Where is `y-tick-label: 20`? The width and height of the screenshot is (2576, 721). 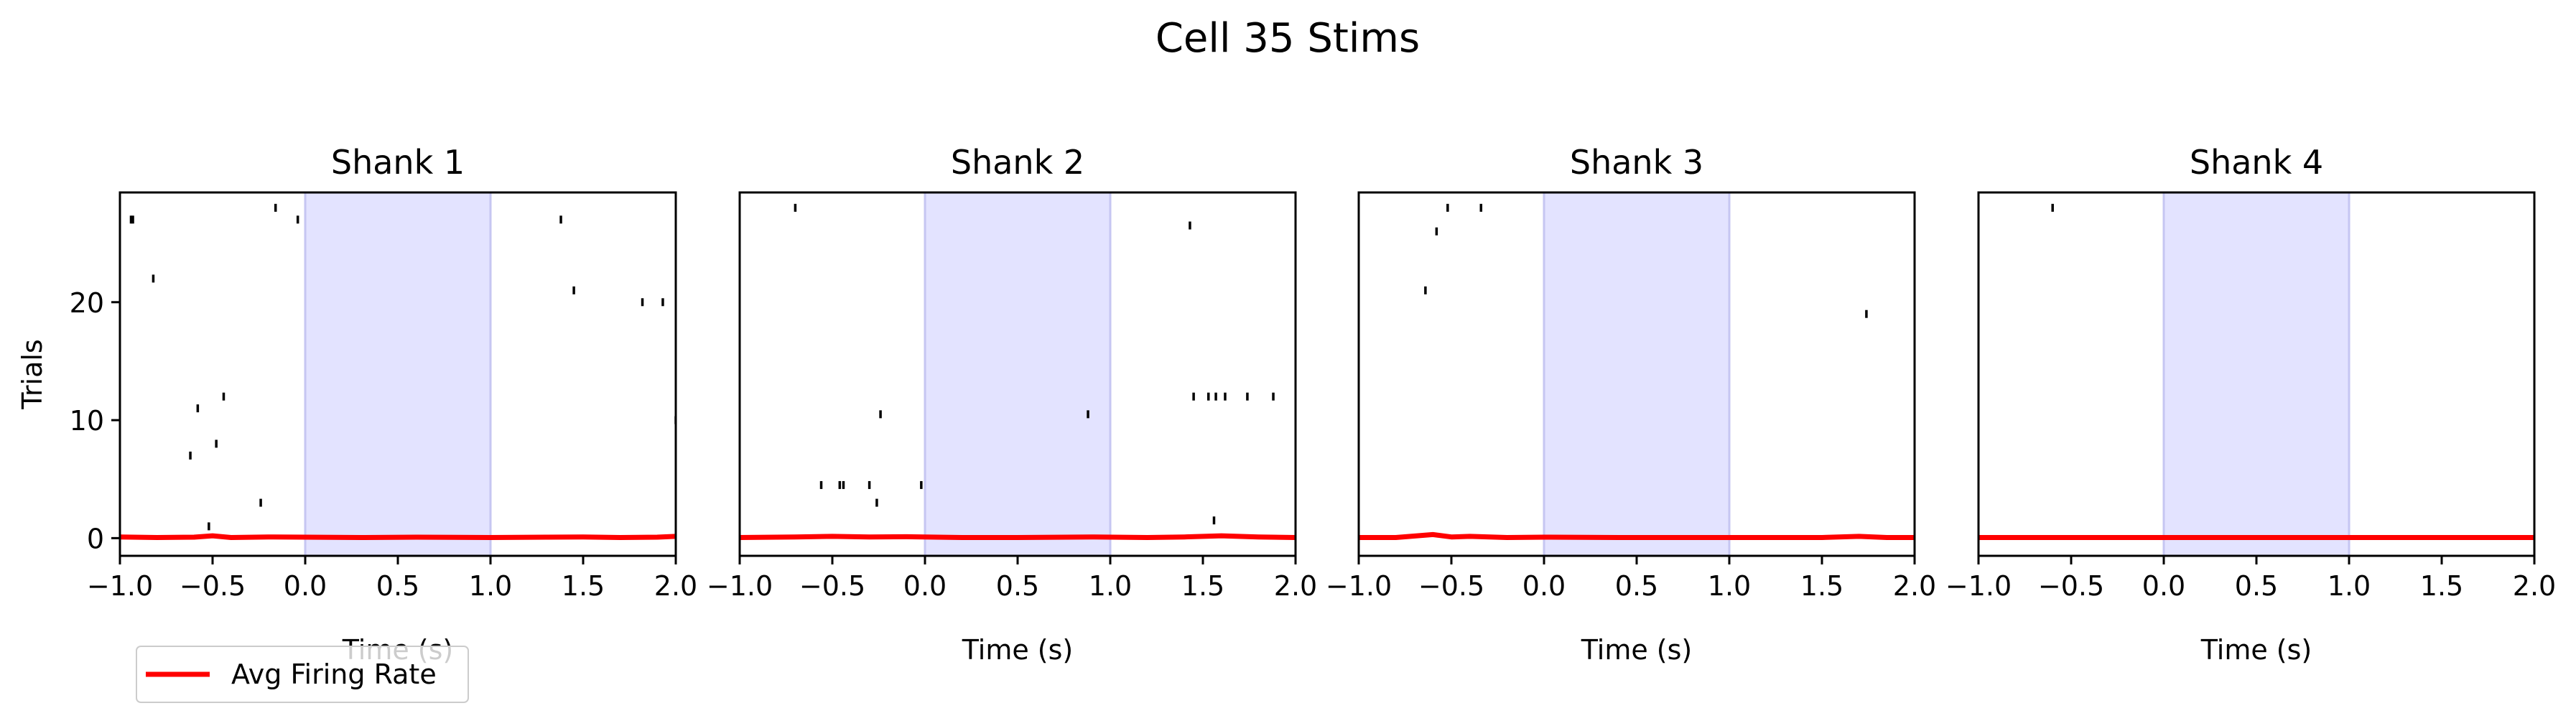 y-tick-label: 20 is located at coordinates (87, 303).